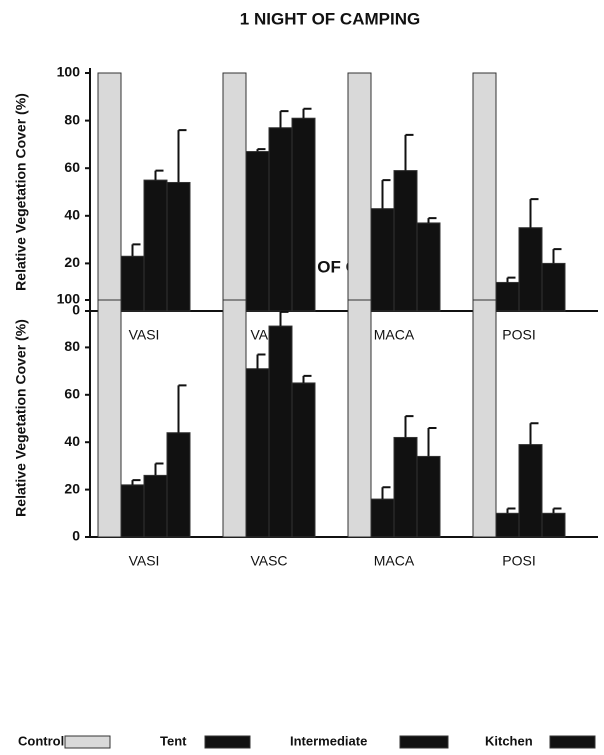 This screenshot has width=604, height=755. What do you see at coordinates (173, 740) in the screenshot?
I see `legend-label: Tent` at bounding box center [173, 740].